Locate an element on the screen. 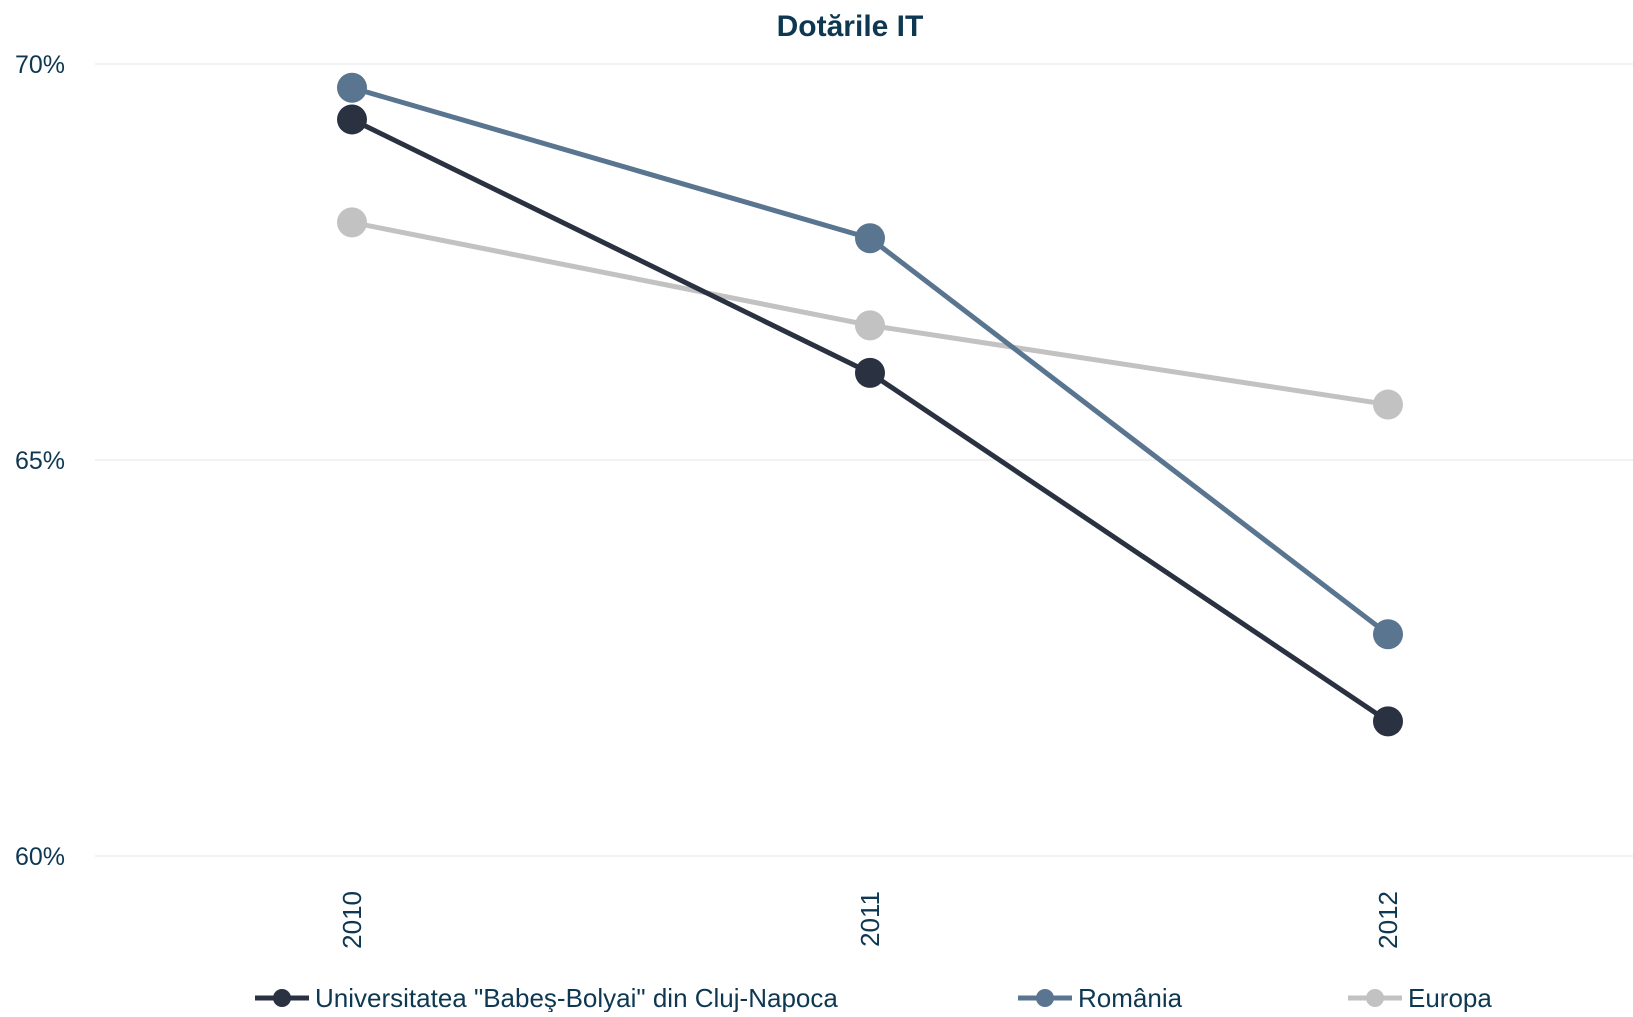  y-axis-tick-labels: 60% 65% 70% is located at coordinates (40, 461).